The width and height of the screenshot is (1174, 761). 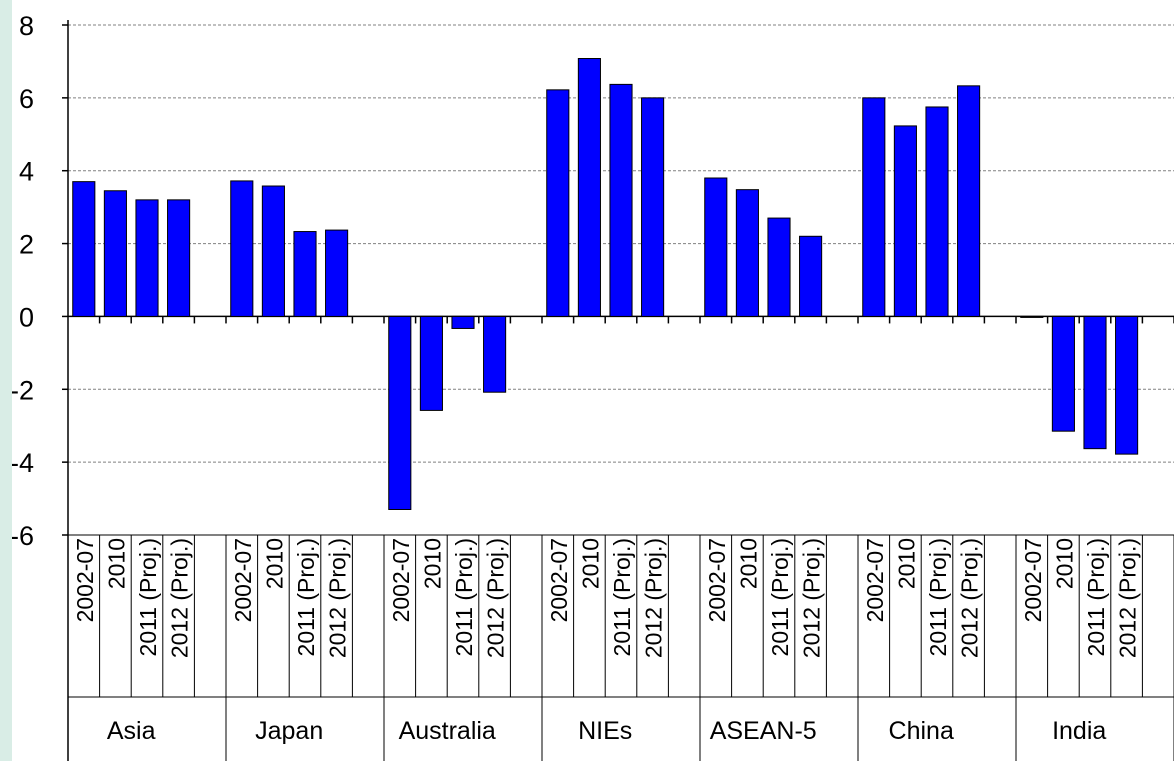 I want to click on y-tick-label: 2, so click(x=26, y=245).